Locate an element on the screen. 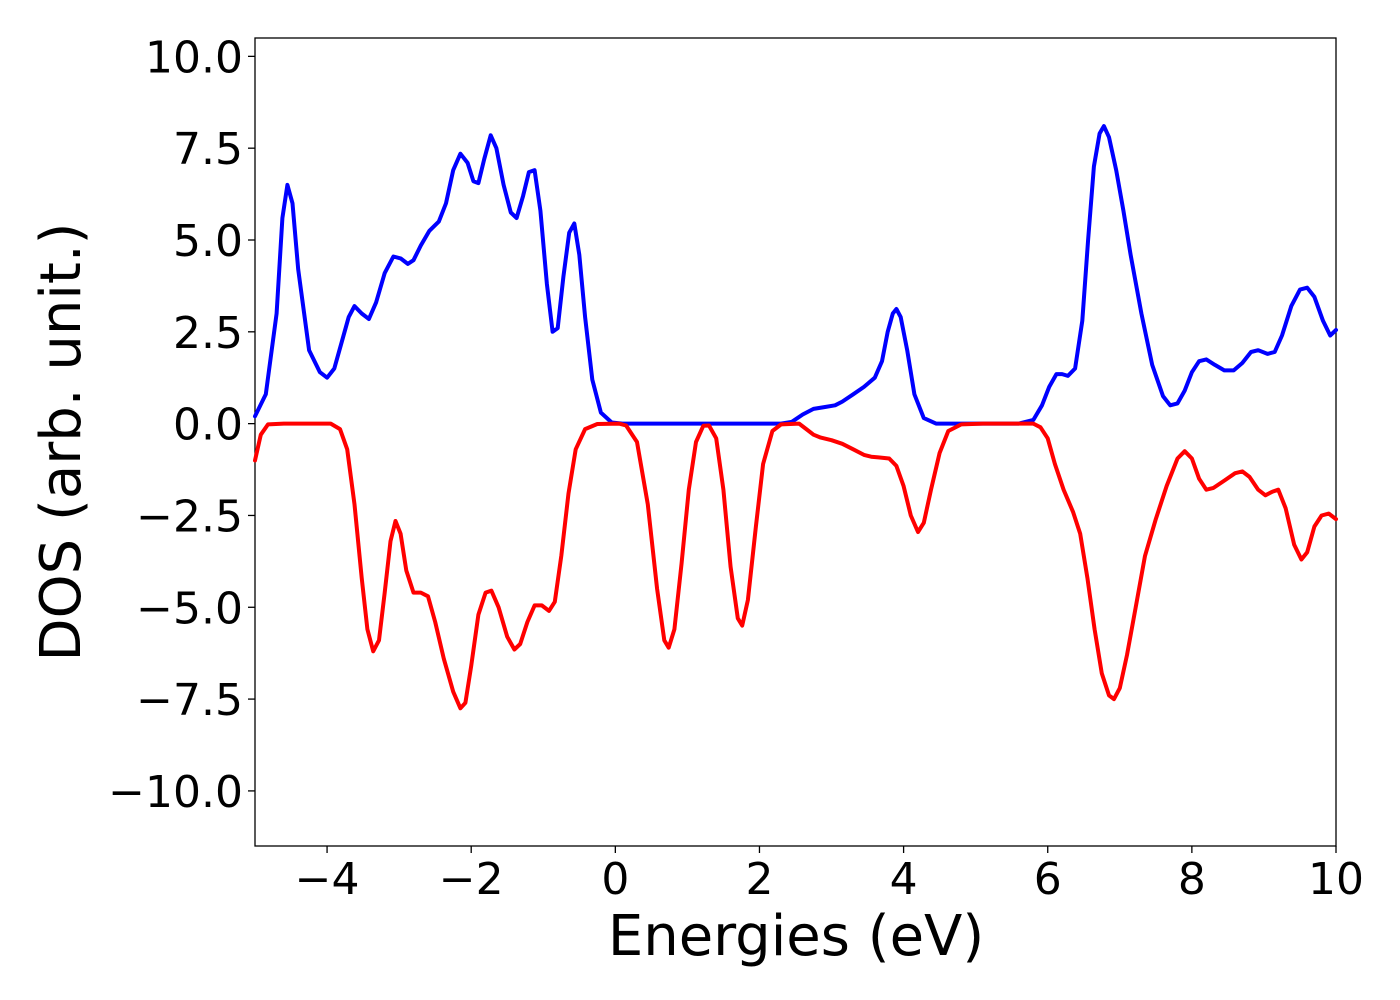 This screenshot has height=1000, width=1400. y-tick-label: 2.5 is located at coordinates (208, 333).